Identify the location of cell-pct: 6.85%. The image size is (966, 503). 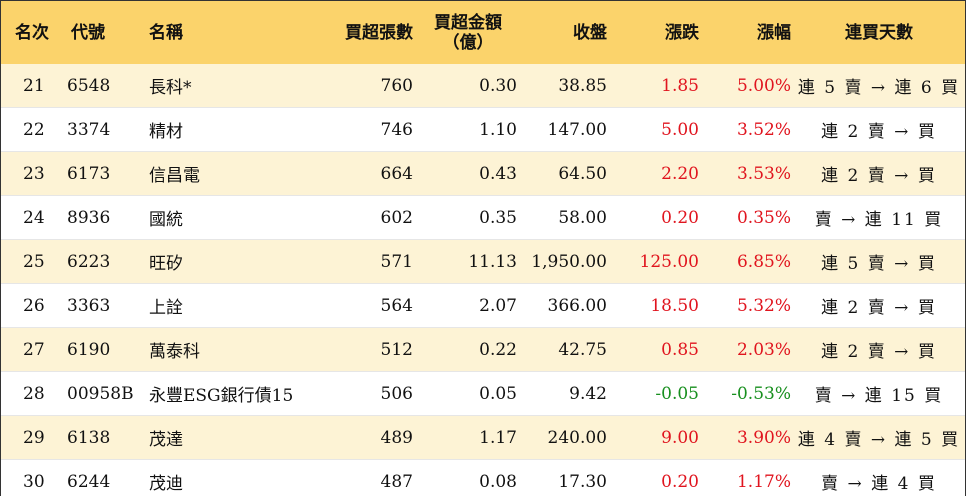
(748, 262).